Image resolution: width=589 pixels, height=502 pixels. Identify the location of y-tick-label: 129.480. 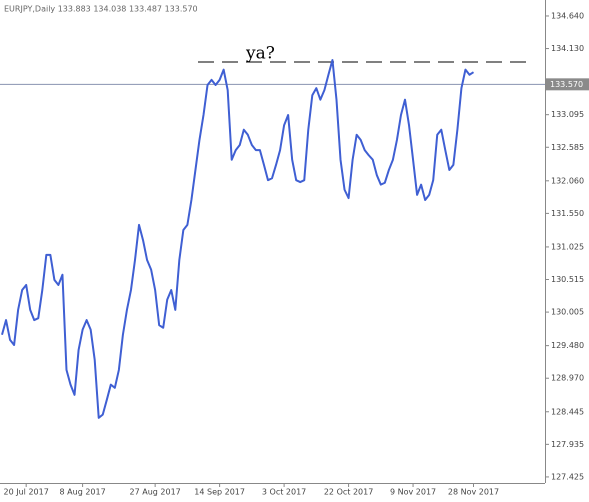
(567, 345).